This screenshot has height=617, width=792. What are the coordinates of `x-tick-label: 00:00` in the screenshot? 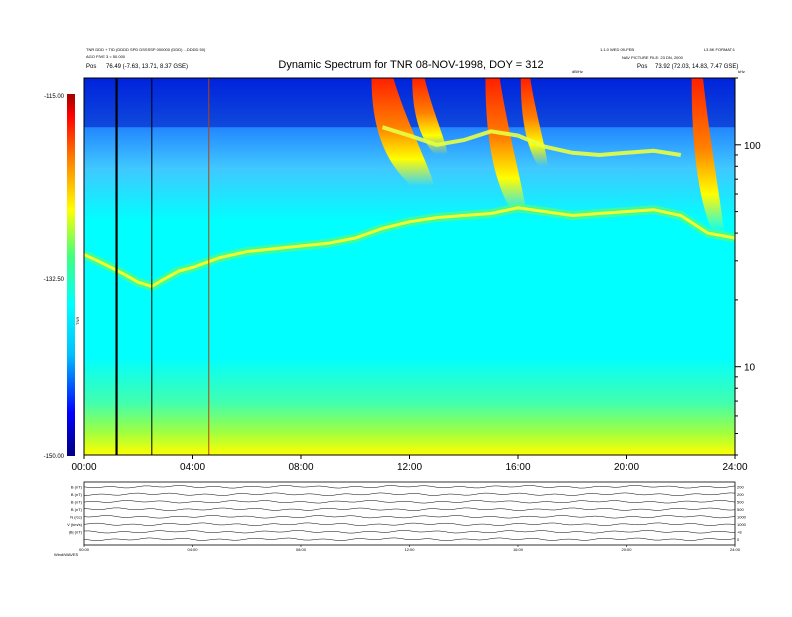 It's located at (83, 467).